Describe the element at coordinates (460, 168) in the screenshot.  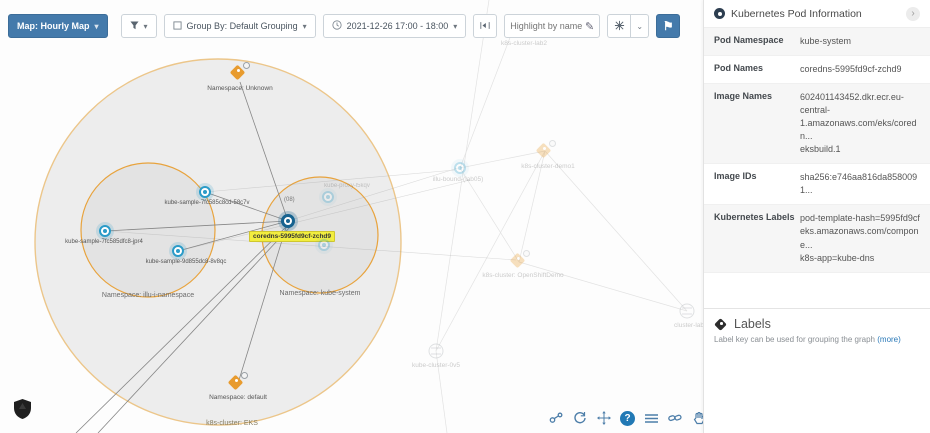
I see `faded-node` at that location.